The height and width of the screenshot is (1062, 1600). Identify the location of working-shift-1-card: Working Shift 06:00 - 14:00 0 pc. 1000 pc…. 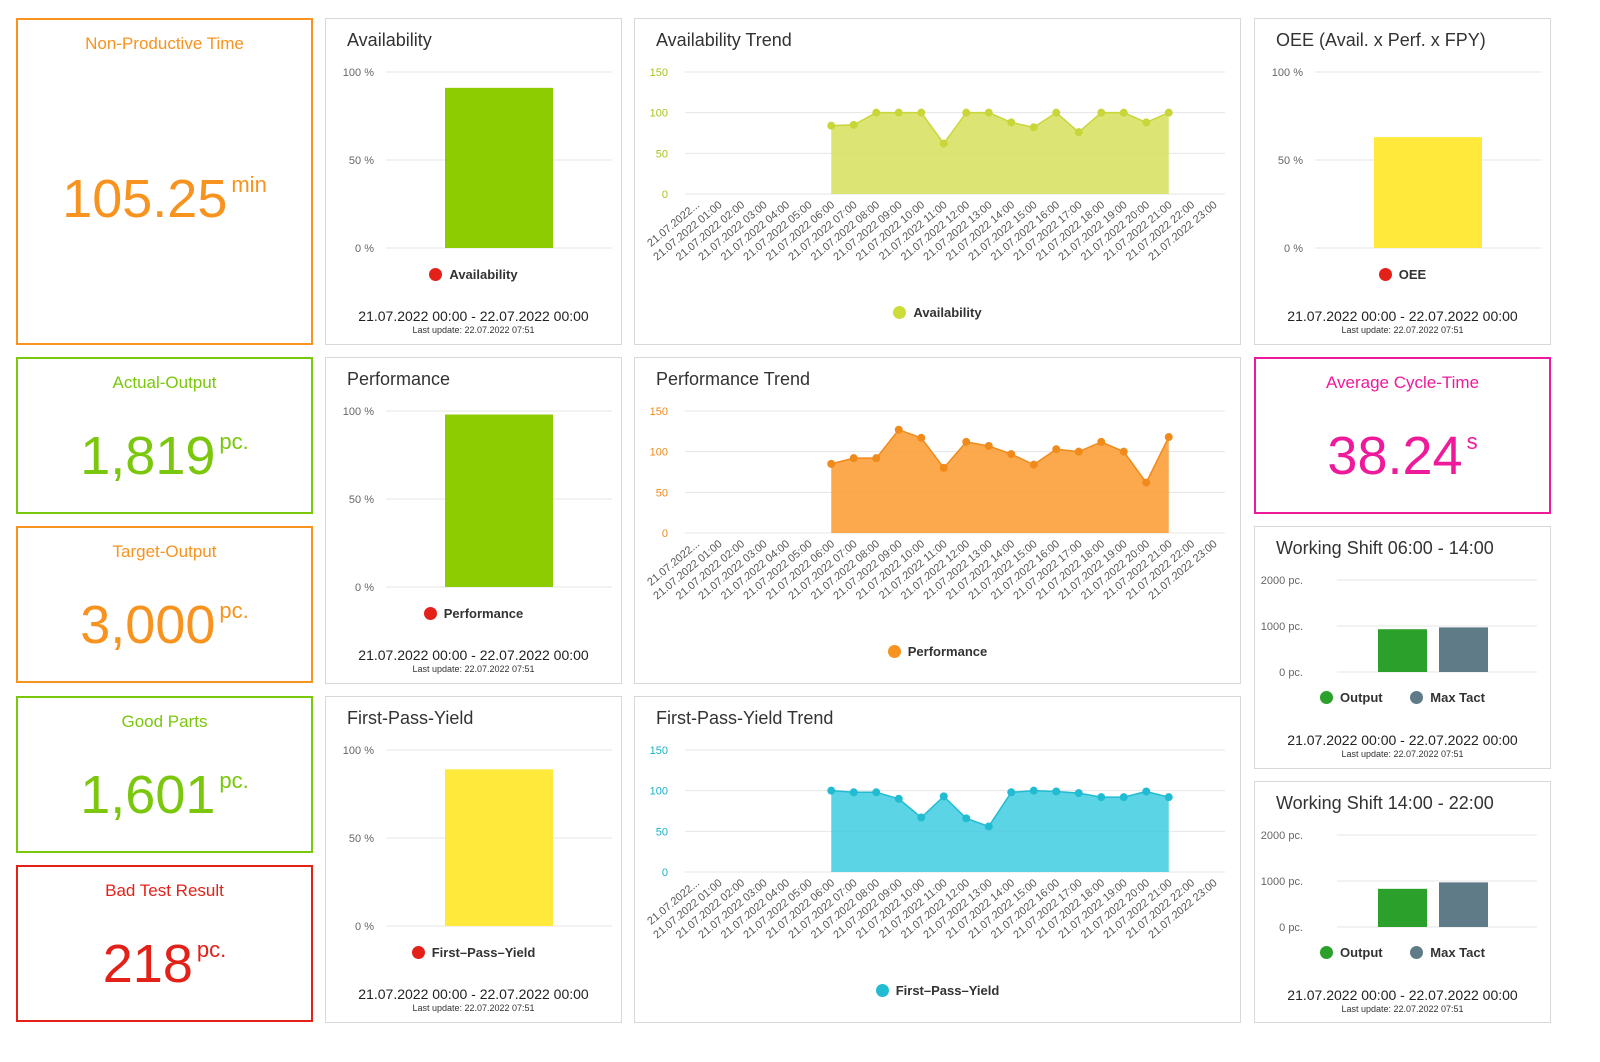
(1402, 647).